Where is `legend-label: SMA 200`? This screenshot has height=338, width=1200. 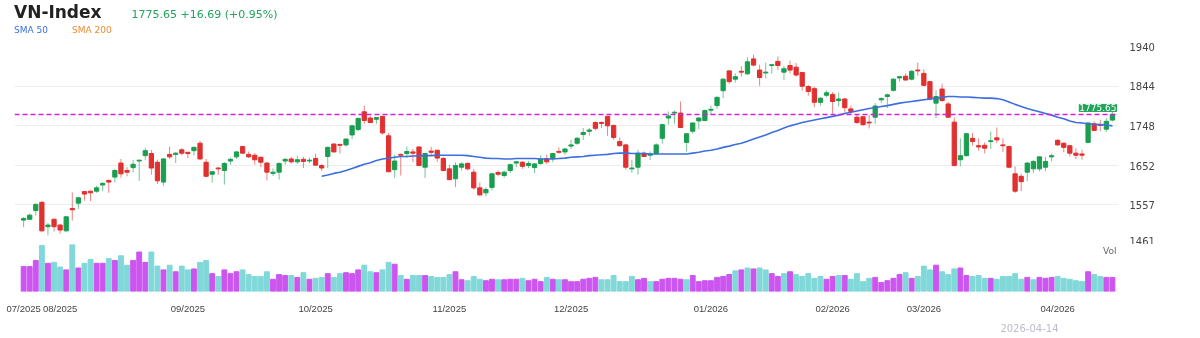 legend-label: SMA 200 is located at coordinates (91, 30).